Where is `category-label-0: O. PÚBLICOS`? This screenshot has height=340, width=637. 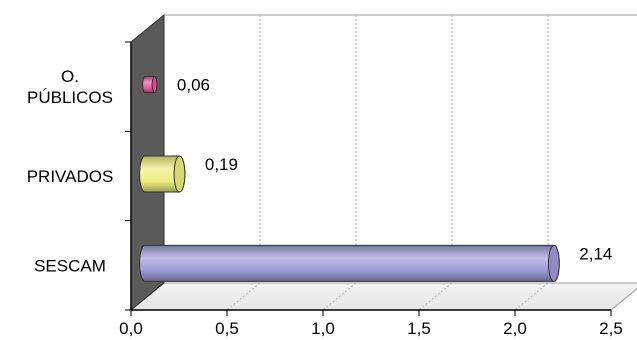 category-label-0: O. PÚBLICOS is located at coordinates (70, 87).